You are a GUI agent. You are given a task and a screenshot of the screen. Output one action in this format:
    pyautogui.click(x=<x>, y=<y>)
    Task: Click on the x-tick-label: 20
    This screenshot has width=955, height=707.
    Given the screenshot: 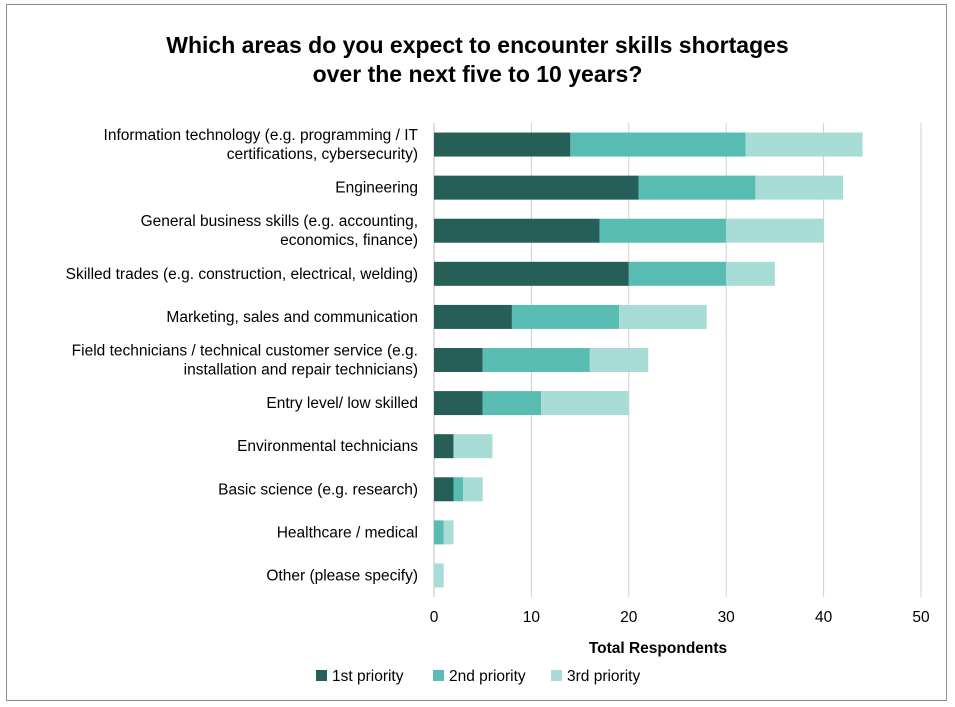 What is the action you would take?
    pyautogui.click(x=629, y=617)
    